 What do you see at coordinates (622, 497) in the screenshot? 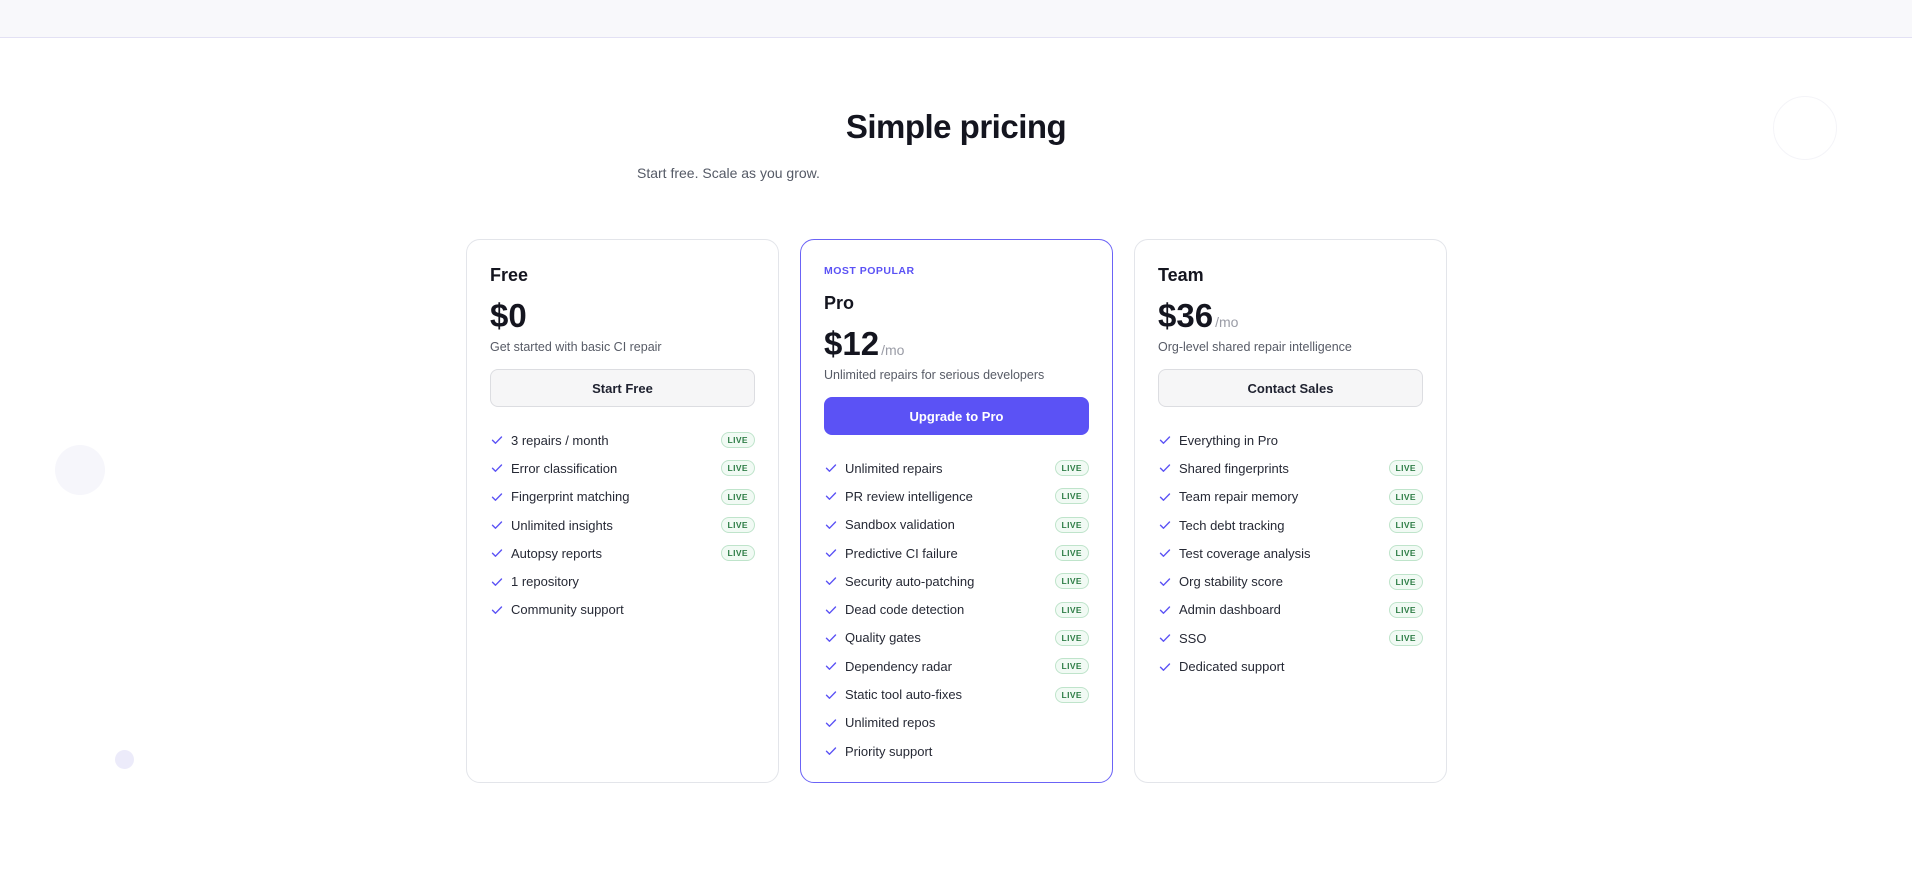
I see `feature: Fingerprint matching LIVE` at bounding box center [622, 497].